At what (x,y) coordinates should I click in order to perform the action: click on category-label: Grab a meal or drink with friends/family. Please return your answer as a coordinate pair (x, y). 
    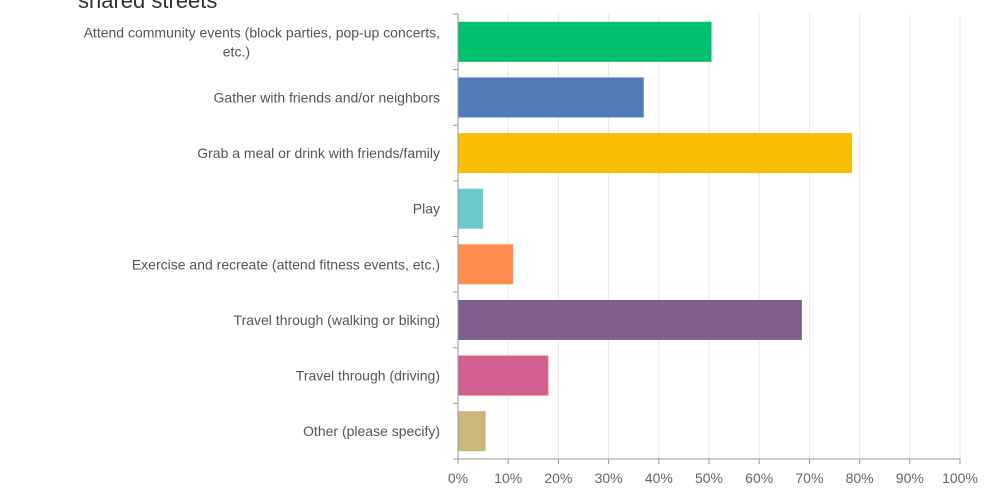
    Looking at the image, I should click on (318, 153).